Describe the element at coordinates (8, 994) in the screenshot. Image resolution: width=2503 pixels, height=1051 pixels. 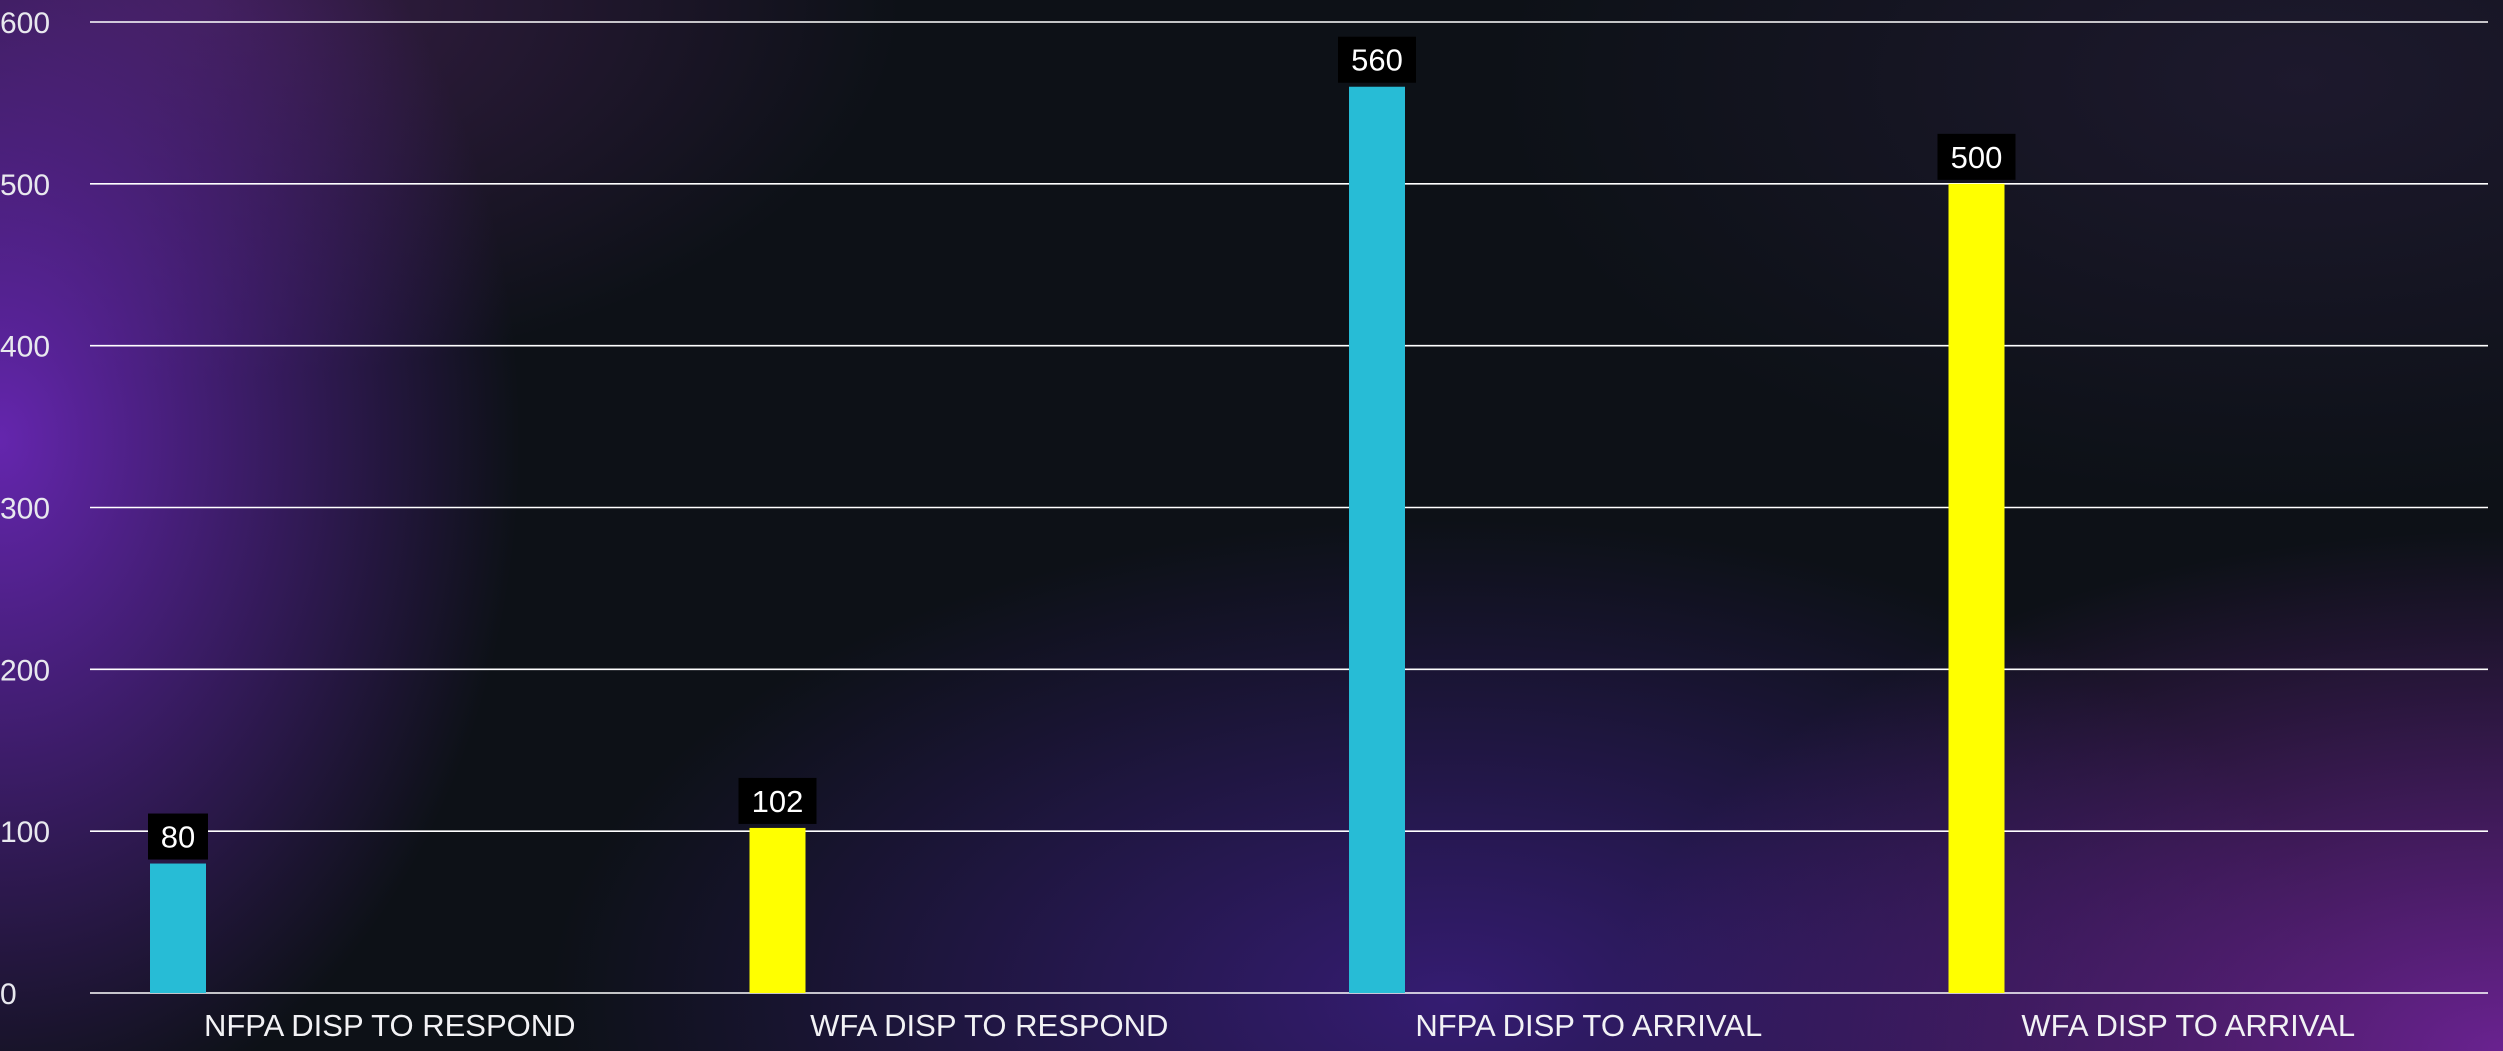
I see `y-tick-label: 0` at that location.